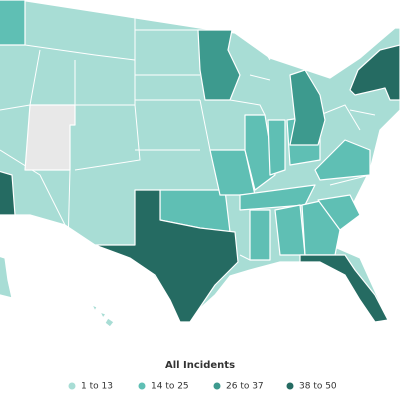  I want to click on state-no-data, so click(50, 137).